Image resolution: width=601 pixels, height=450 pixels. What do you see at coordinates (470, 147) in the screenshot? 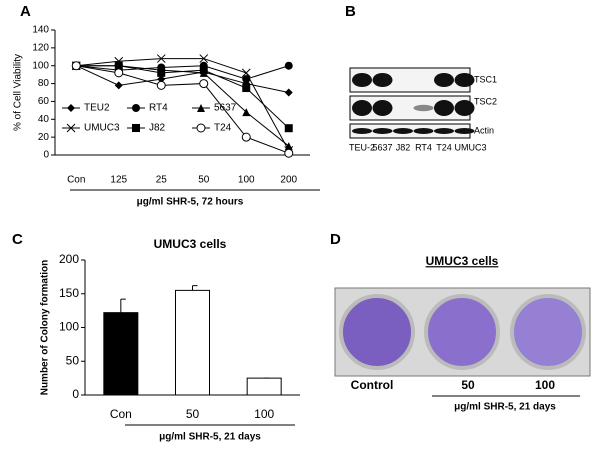
I see `lane-label: UMUC3` at bounding box center [470, 147].